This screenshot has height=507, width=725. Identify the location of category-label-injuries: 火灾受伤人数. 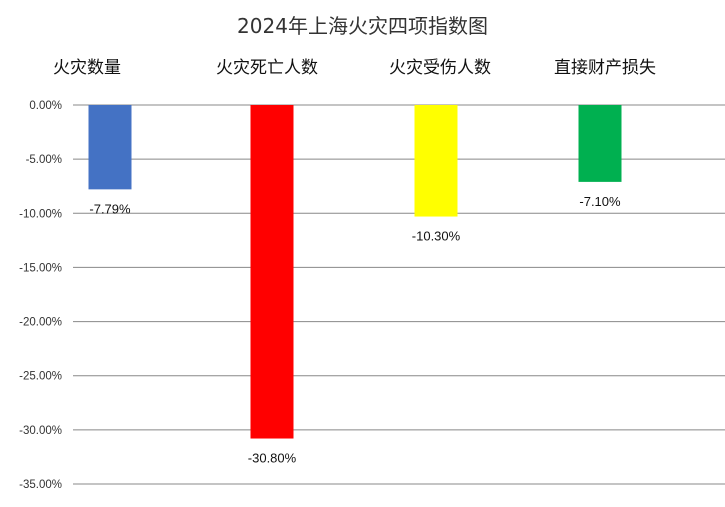
(440, 68).